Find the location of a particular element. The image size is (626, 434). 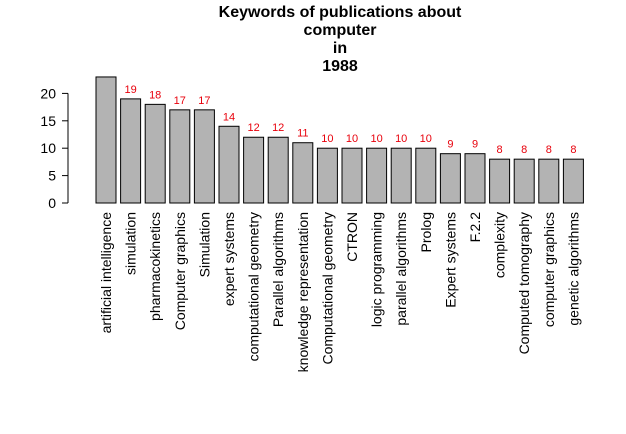

category-label: CTRON is located at coordinates (352, 237).